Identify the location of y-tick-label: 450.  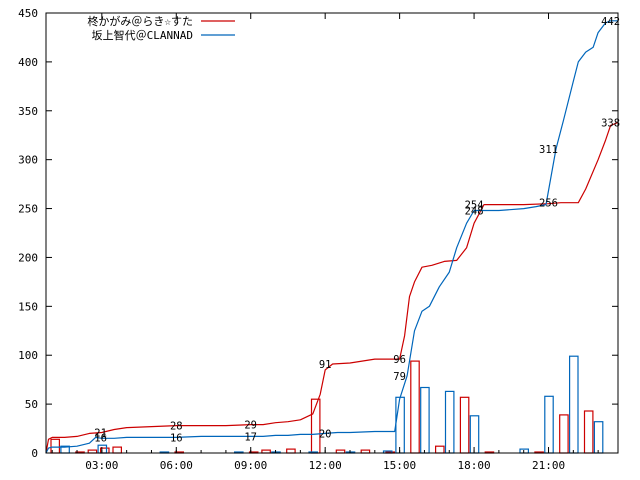
(28, 13).